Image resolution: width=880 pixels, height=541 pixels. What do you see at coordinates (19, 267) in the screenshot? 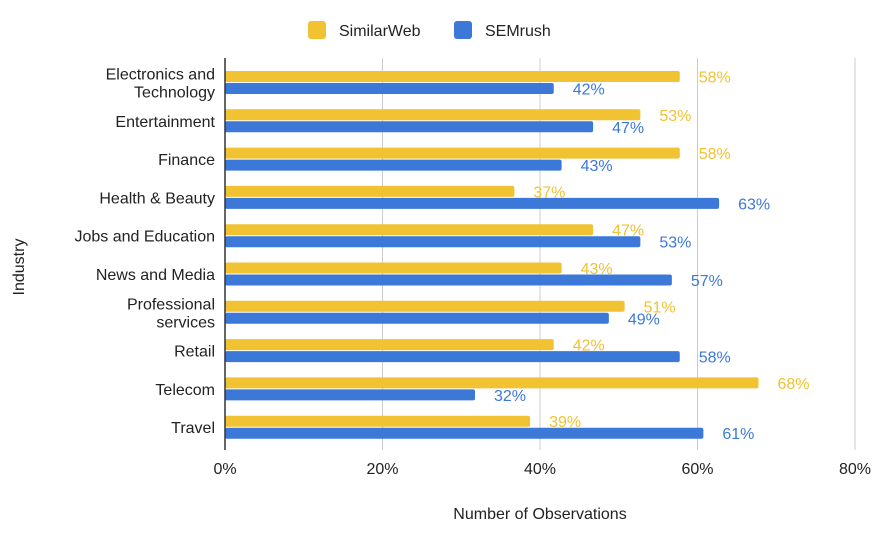
I see `y-axis-title: Industry` at bounding box center [19, 267].